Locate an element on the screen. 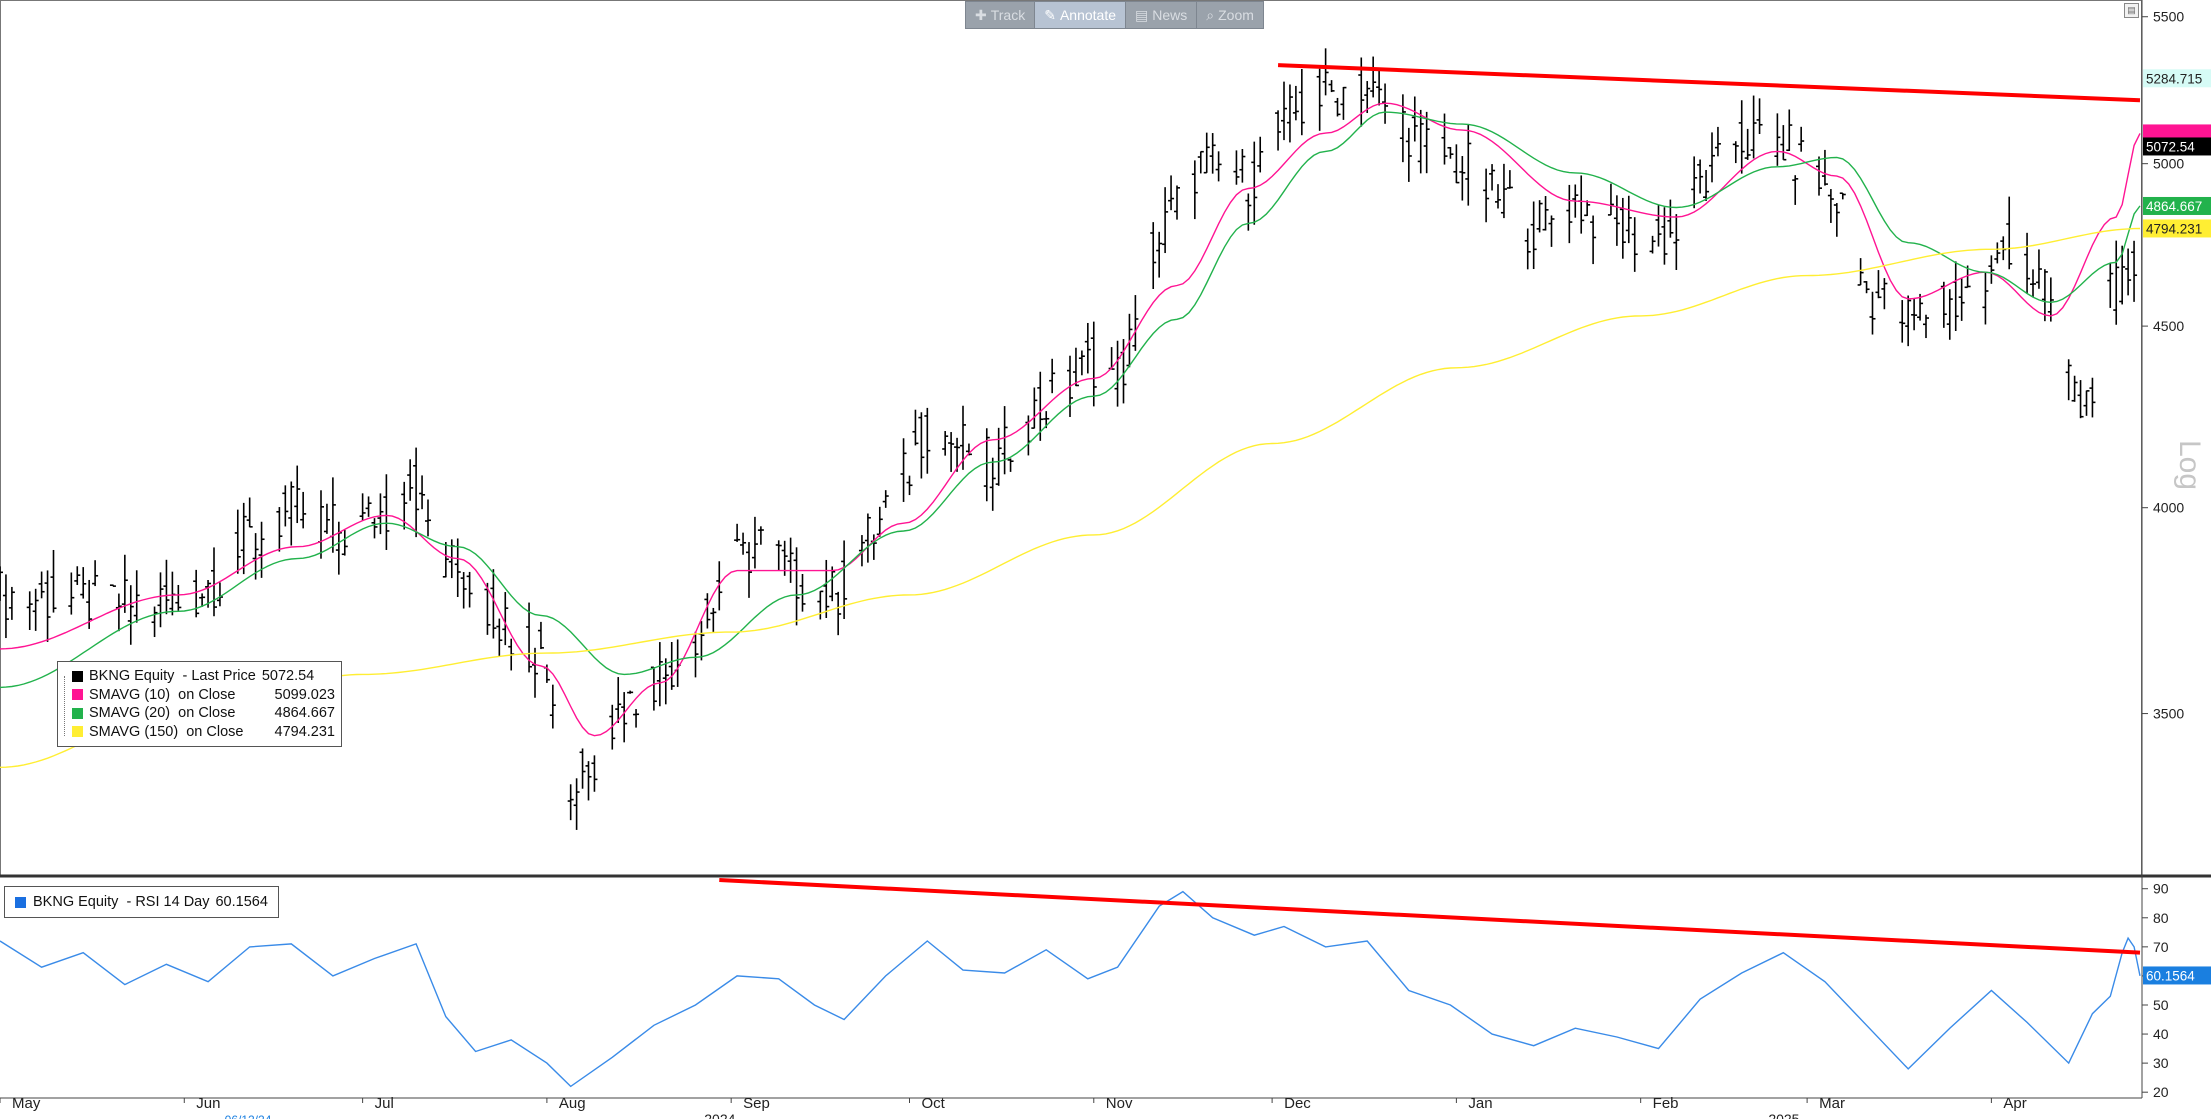  track-button: ✚ Track is located at coordinates (1001, 15).